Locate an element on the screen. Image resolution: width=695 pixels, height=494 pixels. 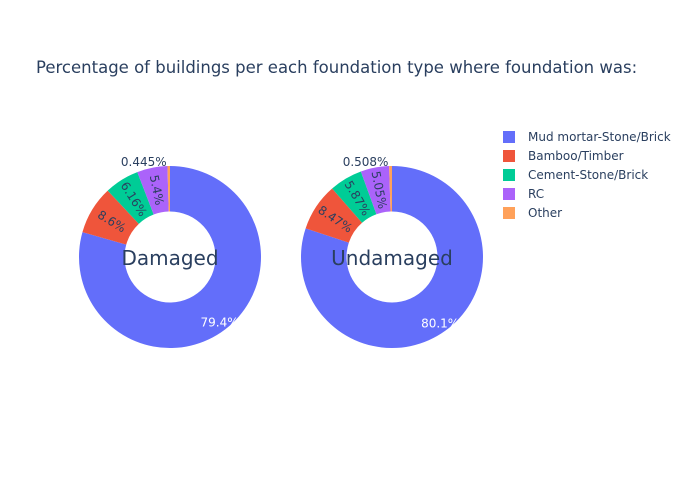
legend-item-bamboo-timber: Bamboo/Timber is located at coordinates (587, 155).